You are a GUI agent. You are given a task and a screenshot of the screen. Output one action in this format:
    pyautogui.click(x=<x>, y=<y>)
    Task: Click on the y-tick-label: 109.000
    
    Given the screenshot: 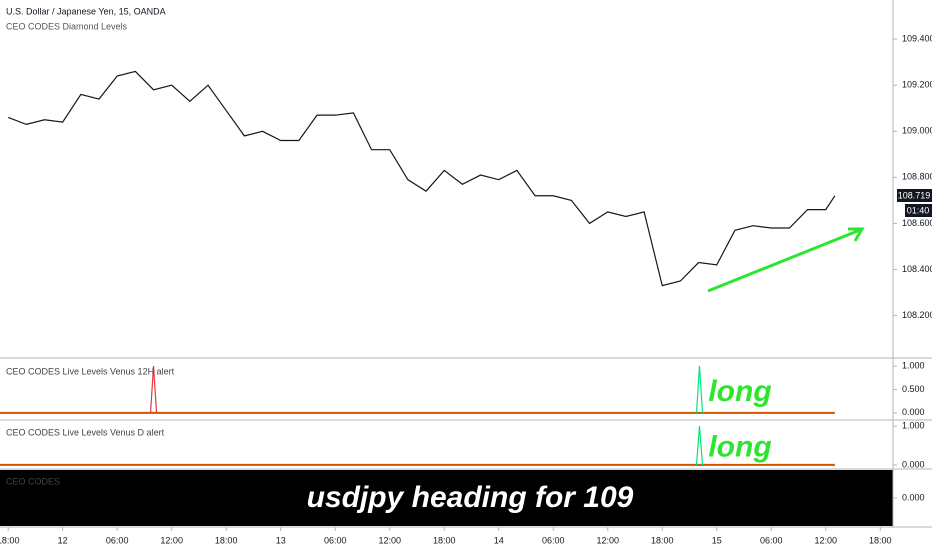 What is the action you would take?
    pyautogui.click(x=917, y=131)
    